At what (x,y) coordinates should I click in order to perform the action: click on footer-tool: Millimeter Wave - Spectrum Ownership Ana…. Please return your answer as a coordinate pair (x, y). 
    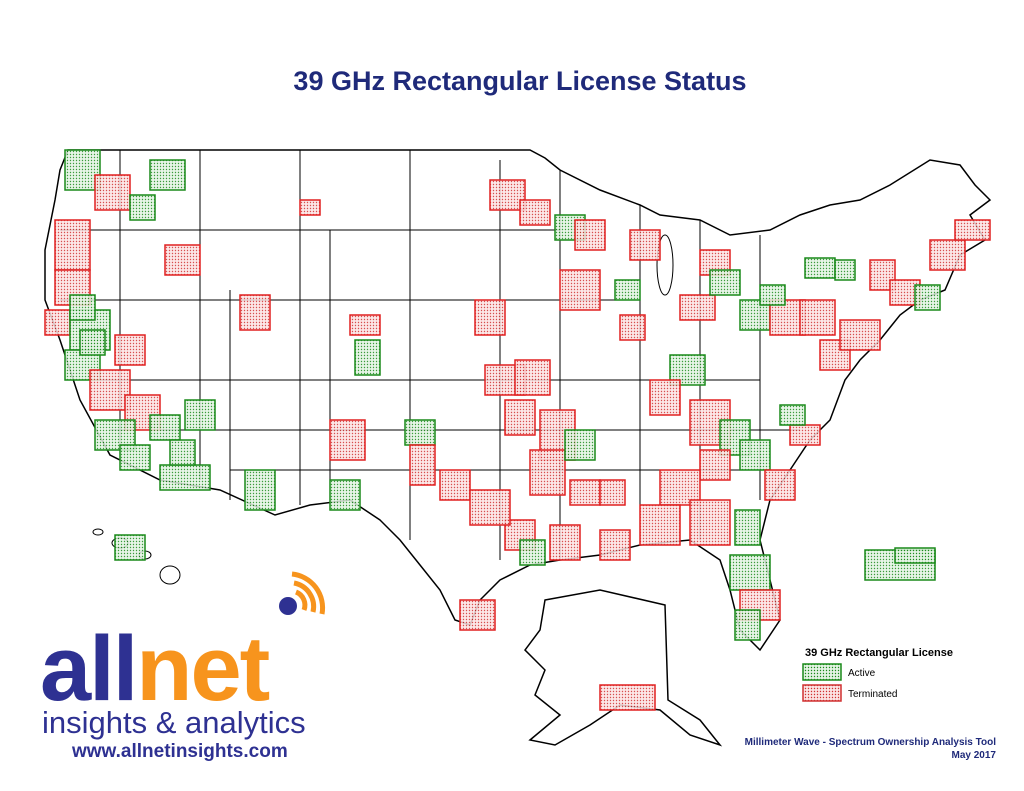
    Looking at the image, I should click on (871, 742).